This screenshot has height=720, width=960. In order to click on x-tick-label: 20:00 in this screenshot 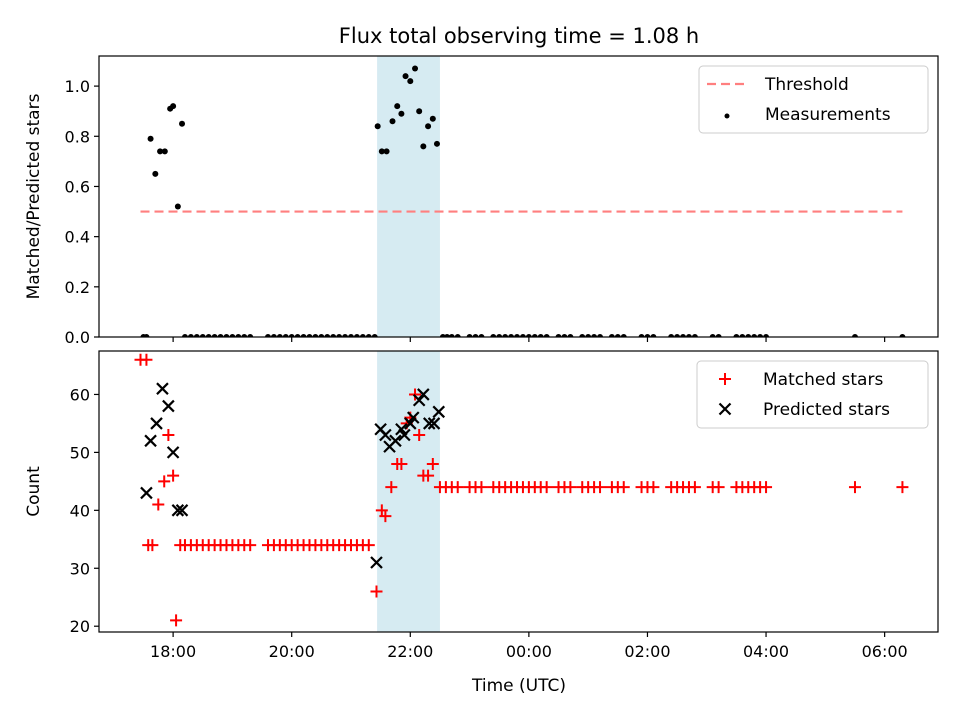, I will do `click(292, 651)`.